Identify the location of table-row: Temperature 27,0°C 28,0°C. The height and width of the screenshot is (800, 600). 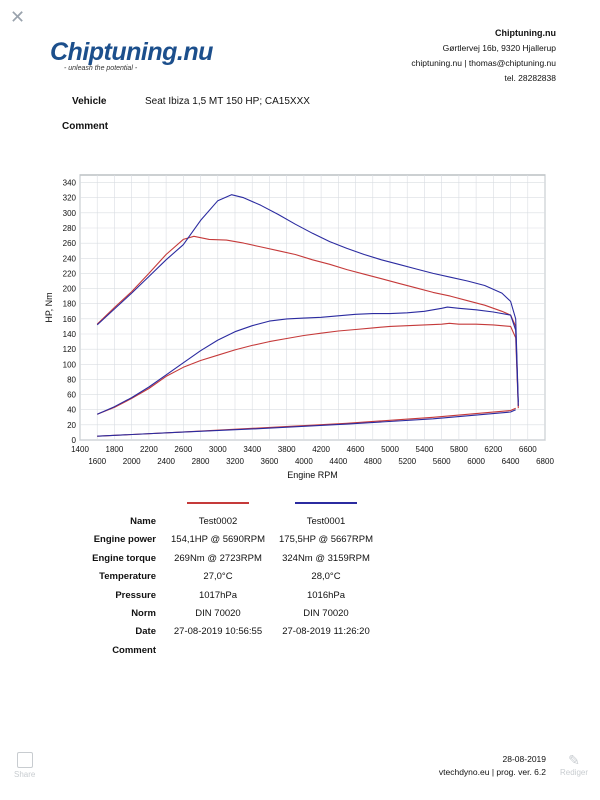
(225, 577).